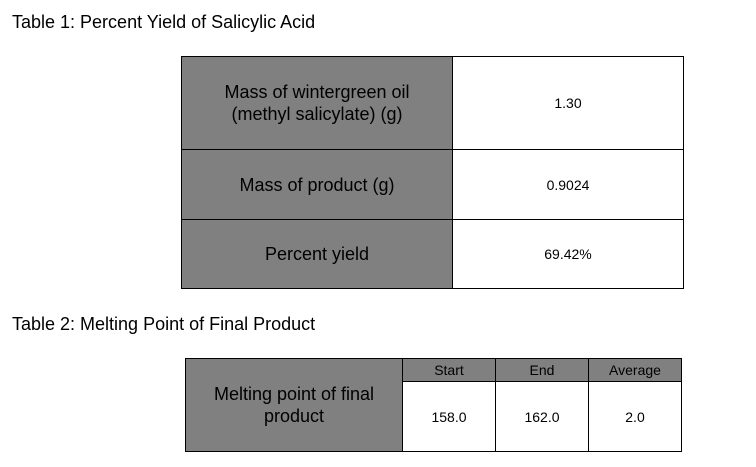 This screenshot has height=467, width=756. Describe the element at coordinates (294, 416) in the screenshot. I see `label-line: product` at that location.